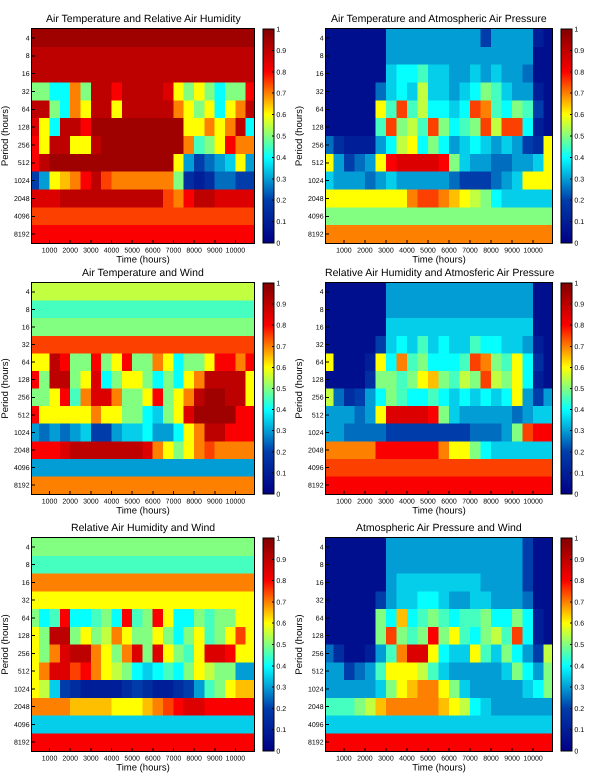 This screenshot has width=590, height=777. I want to click on chart-title: Atmospheric Air Pressure and Wind, so click(439, 528).